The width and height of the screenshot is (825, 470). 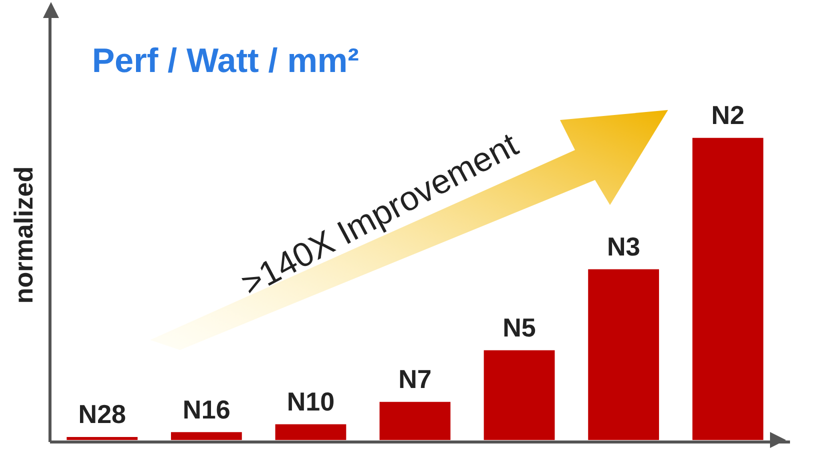 I want to click on chart-title: Perf / Watt / mm², so click(x=225, y=61).